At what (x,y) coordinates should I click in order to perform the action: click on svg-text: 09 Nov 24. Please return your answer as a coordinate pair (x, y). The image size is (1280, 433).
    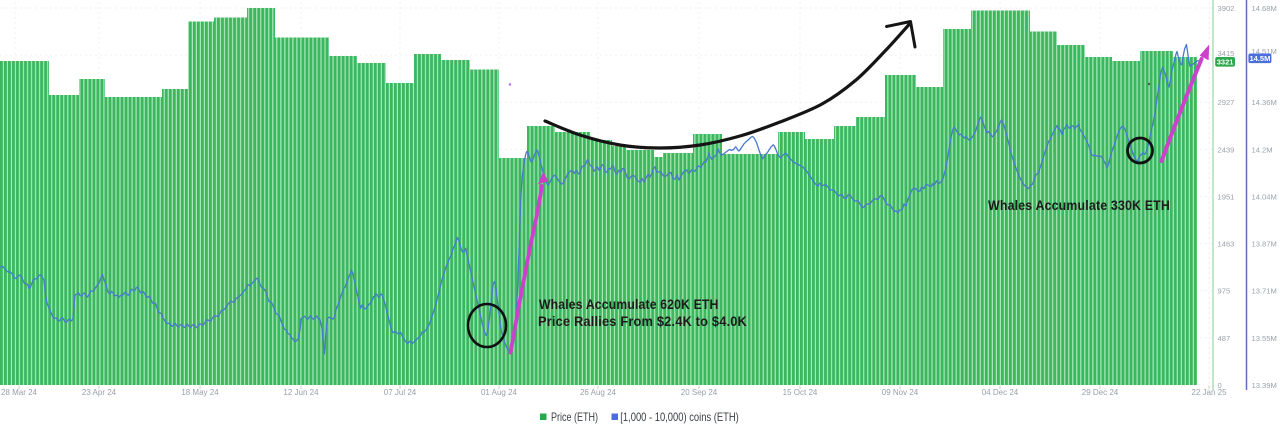
    Looking at the image, I should click on (900, 392).